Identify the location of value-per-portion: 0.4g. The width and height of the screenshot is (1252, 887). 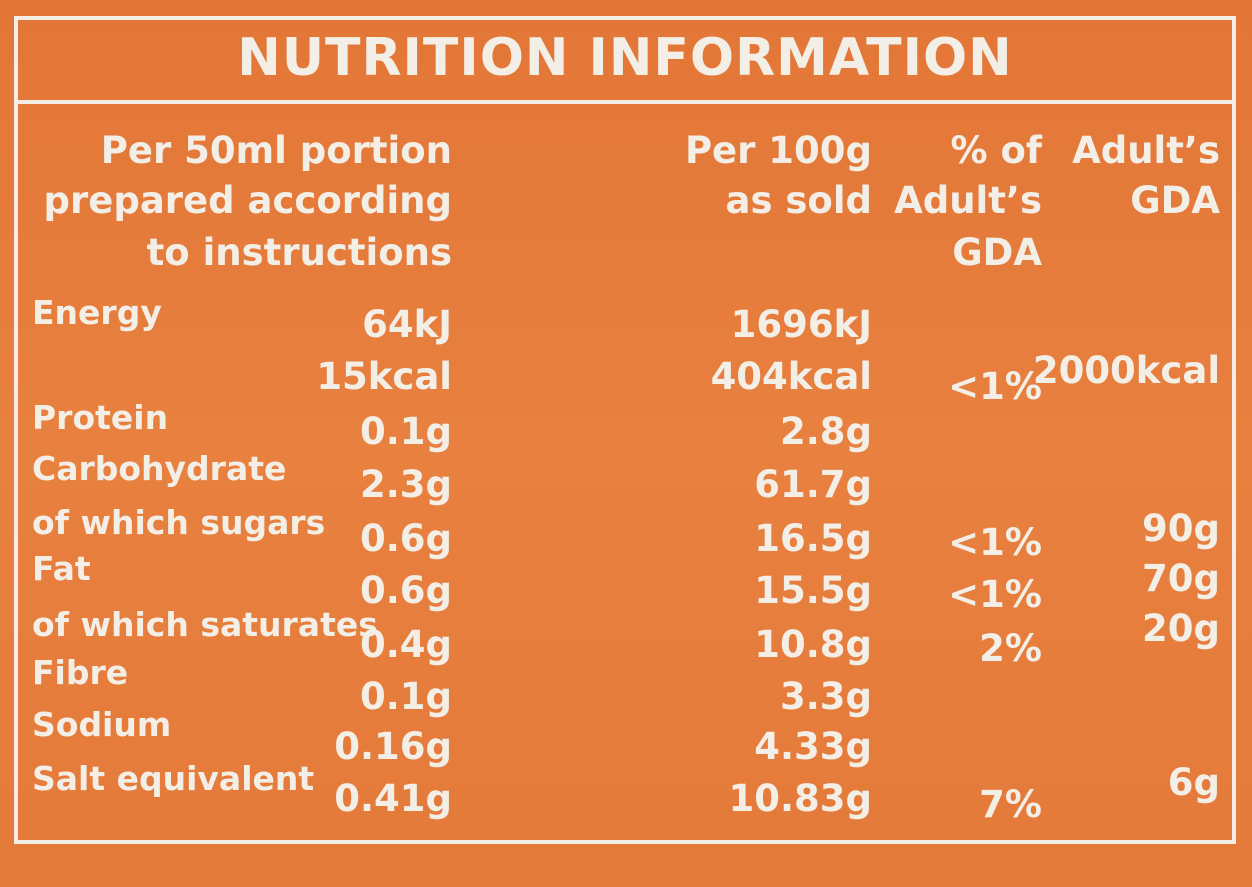
(405, 644).